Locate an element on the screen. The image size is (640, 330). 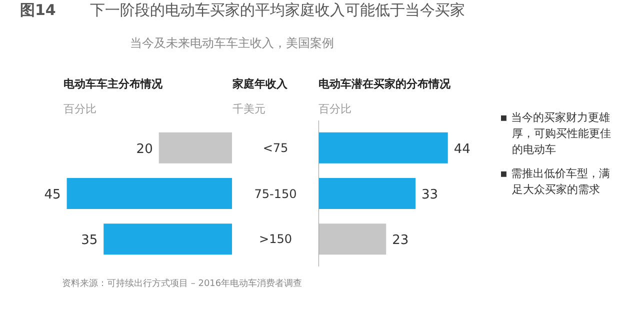
data-label: 44 is located at coordinates (462, 149).